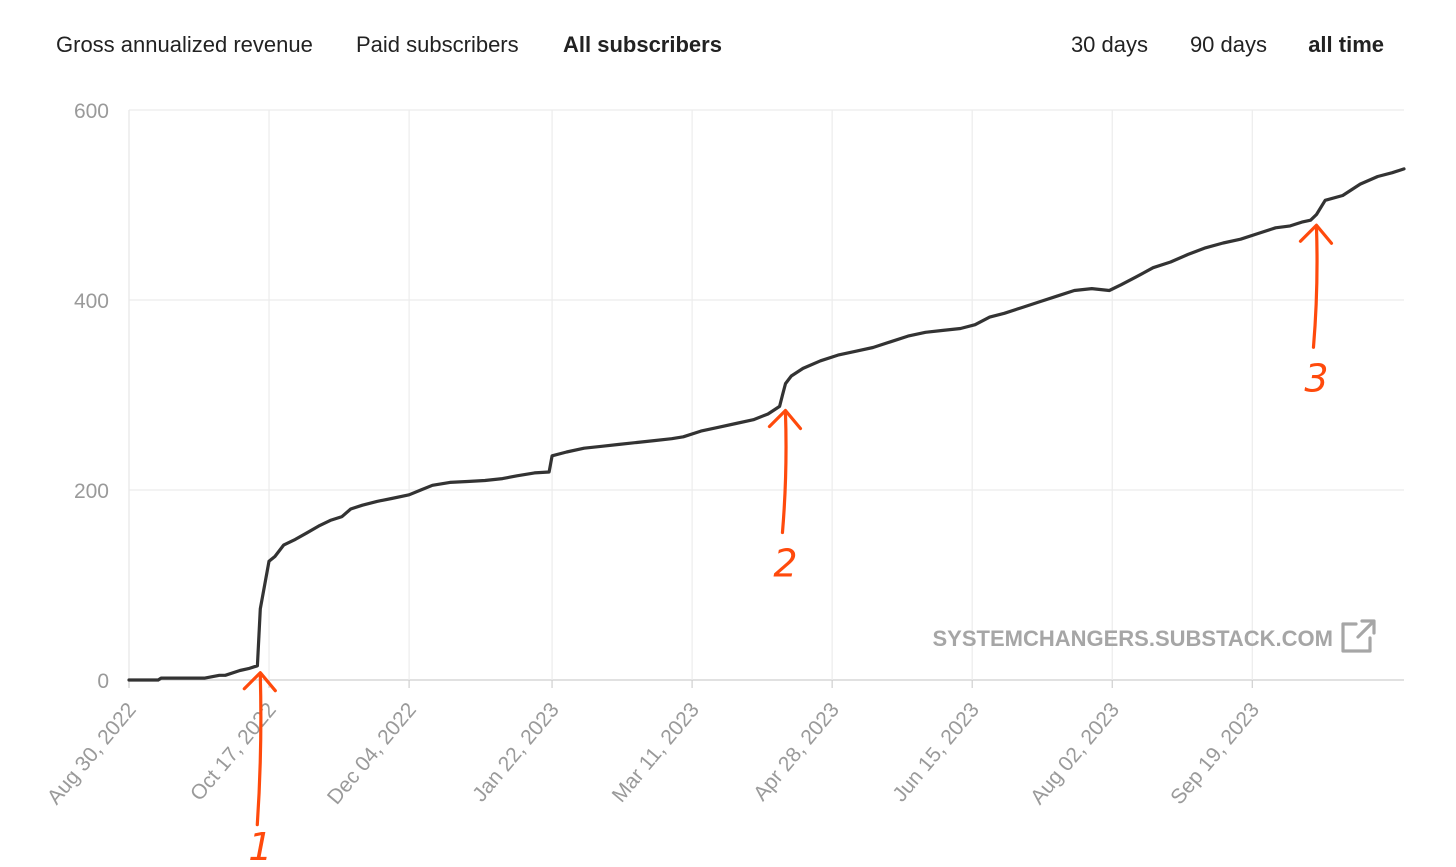  Describe the element at coordinates (437, 44) in the screenshot. I see `tab-paid-subscribers: Paid subscribers` at that location.